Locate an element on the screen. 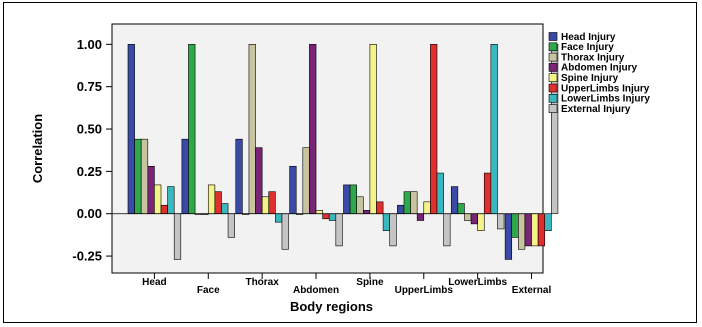  y-axis: 1.00 0.75 0.50 0.25 0.00 -0.25 is located at coordinates (92, 150).